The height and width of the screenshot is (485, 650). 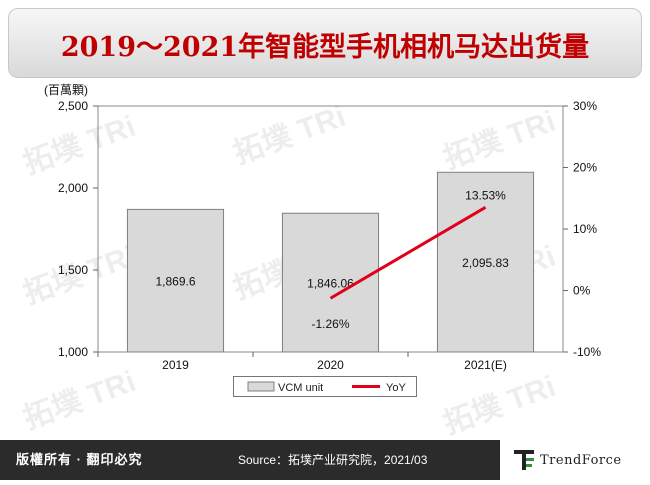 I want to click on legend: VCM unit YoY, so click(x=325, y=386).